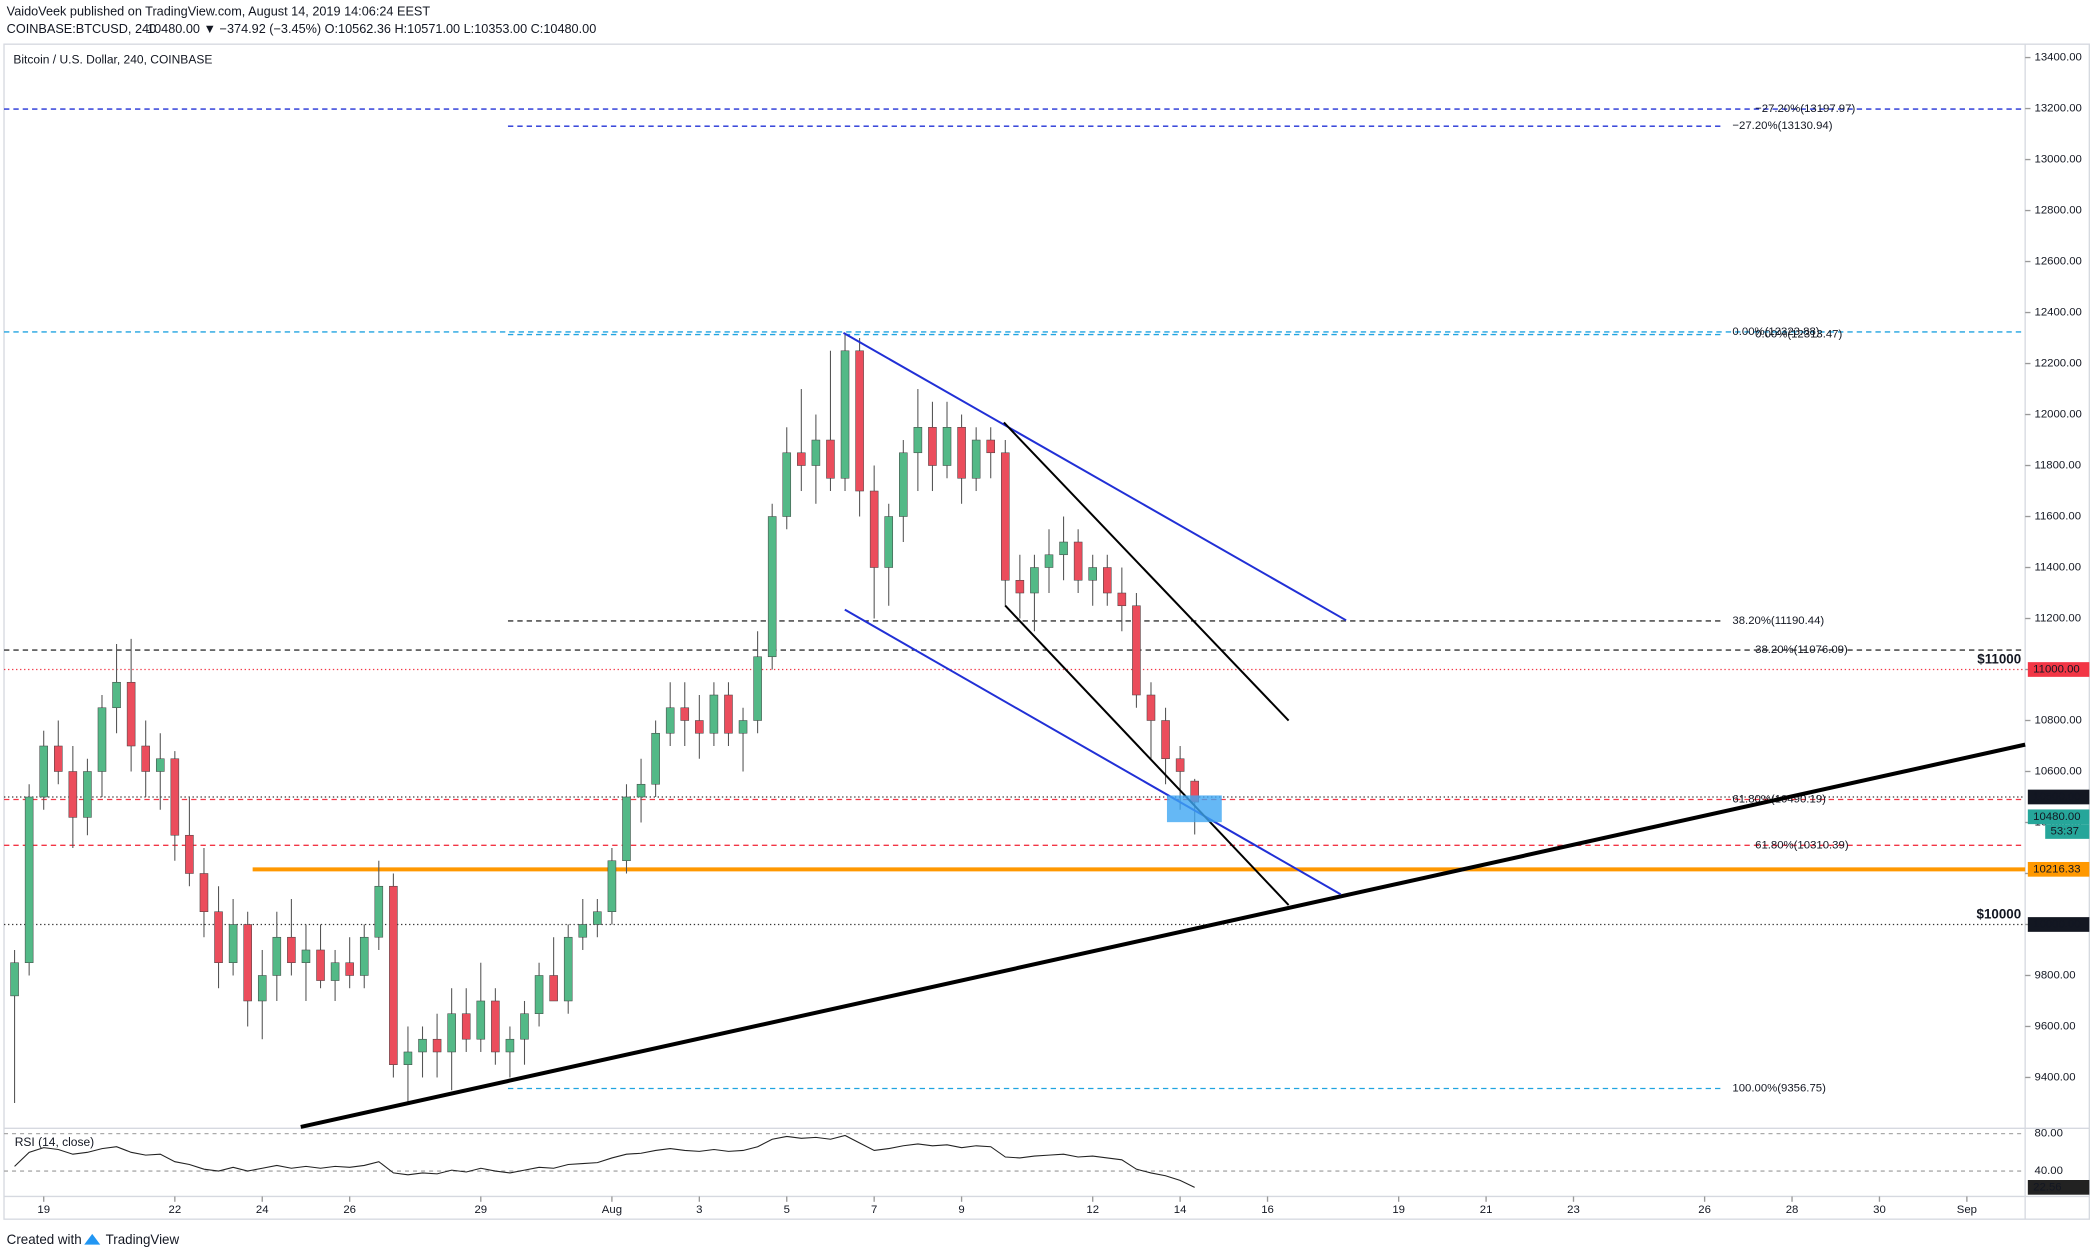  Describe the element at coordinates (1798, 335) in the screenshot. I see `level-label: 0.00%(12313.47)` at that location.